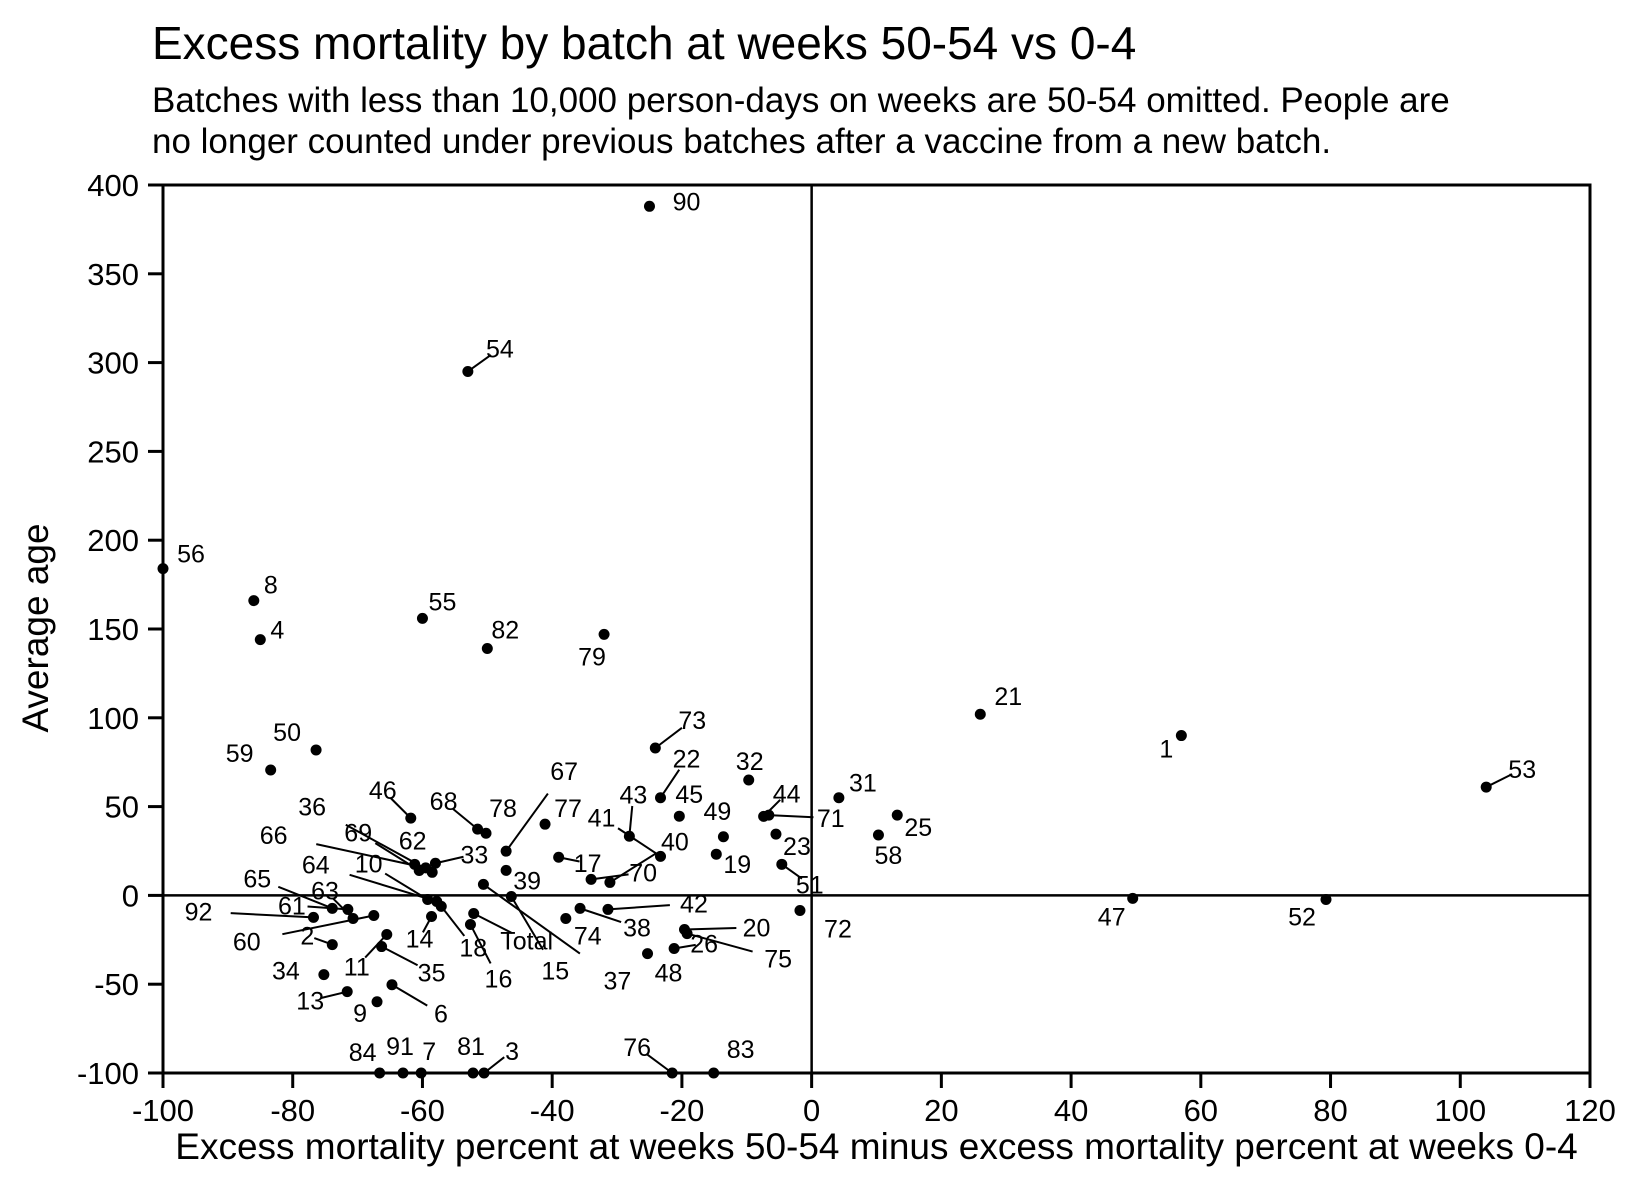  Describe the element at coordinates (675, 842) in the screenshot. I see `point-label-40: 40` at that location.